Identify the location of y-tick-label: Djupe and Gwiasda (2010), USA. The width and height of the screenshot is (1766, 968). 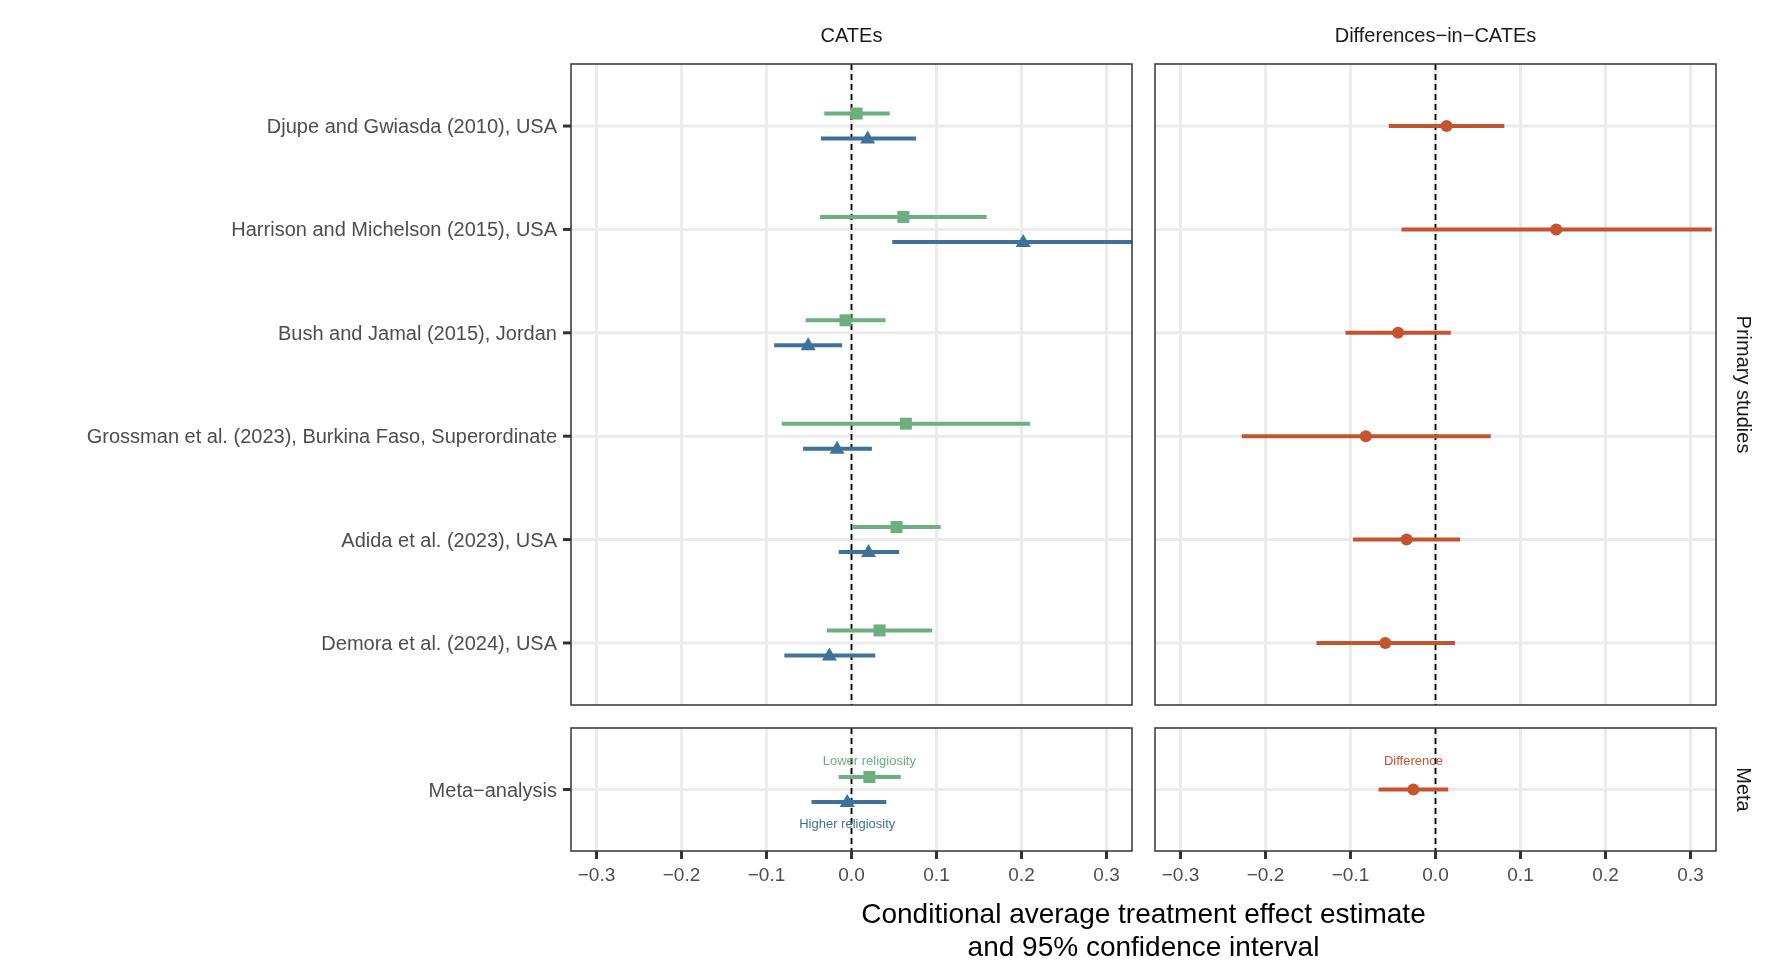
(412, 126).